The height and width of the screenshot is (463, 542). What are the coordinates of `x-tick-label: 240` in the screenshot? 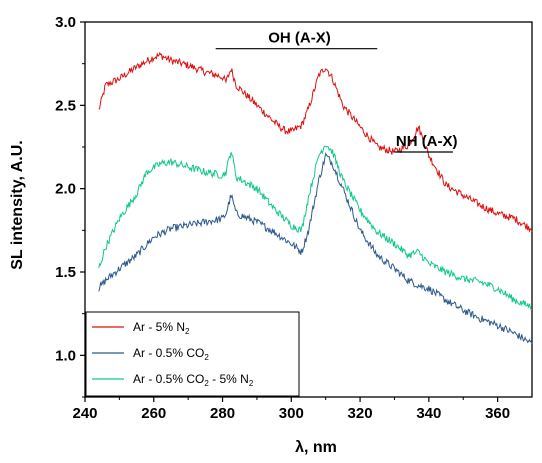 It's located at (84, 413).